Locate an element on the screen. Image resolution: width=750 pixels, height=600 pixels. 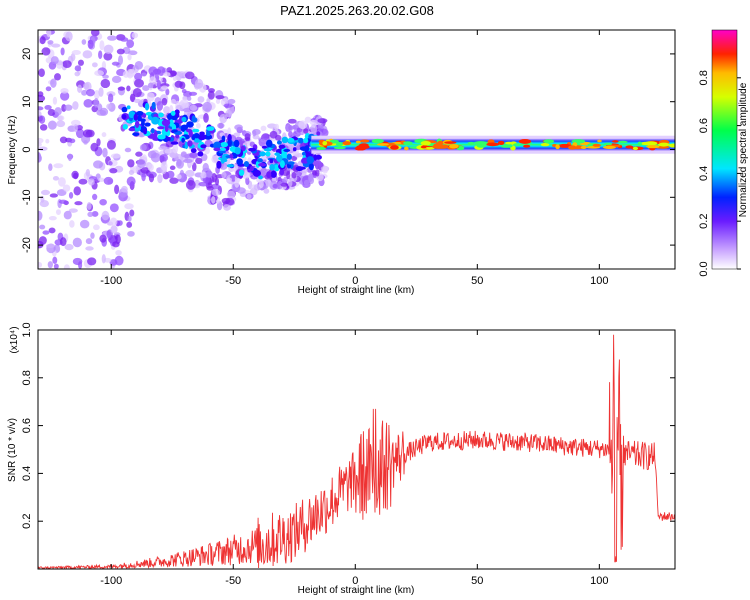
colorbar-tick-label: 0.0 is located at coordinates (704, 268).